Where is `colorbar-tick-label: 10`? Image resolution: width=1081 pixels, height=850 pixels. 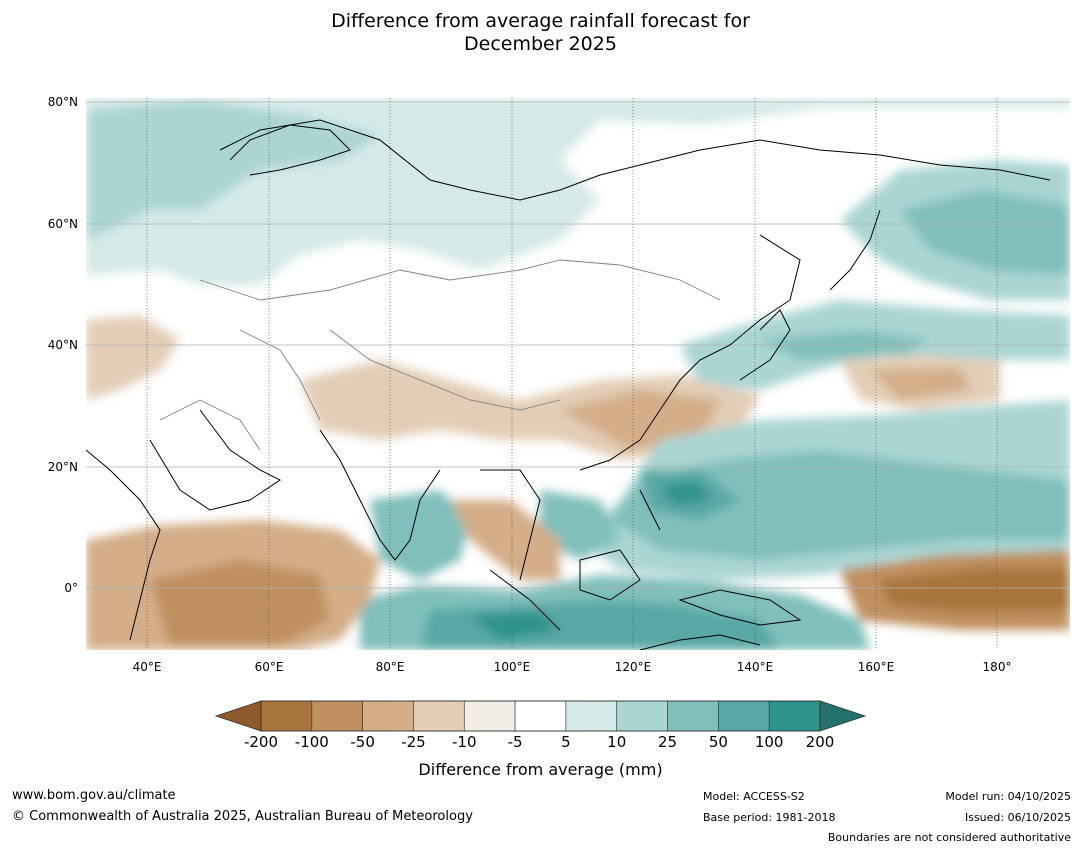 colorbar-tick-label: 10 is located at coordinates (617, 742).